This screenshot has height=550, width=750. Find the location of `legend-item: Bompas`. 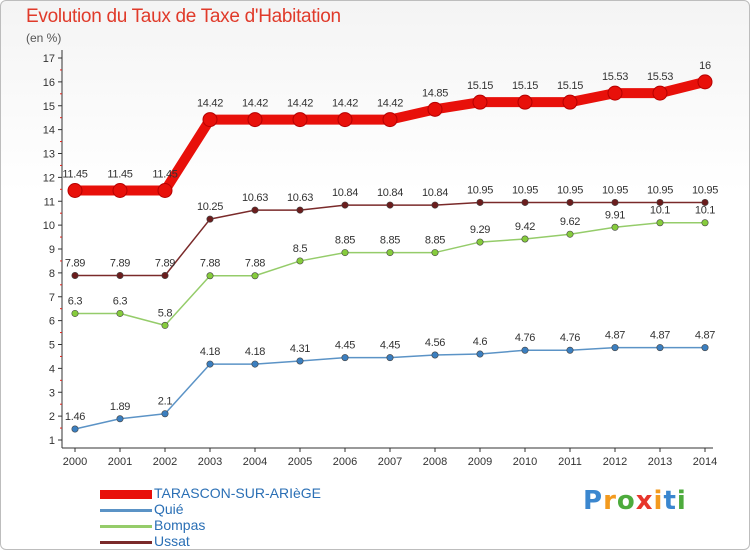

legend-item: Bompas is located at coordinates (250, 525).